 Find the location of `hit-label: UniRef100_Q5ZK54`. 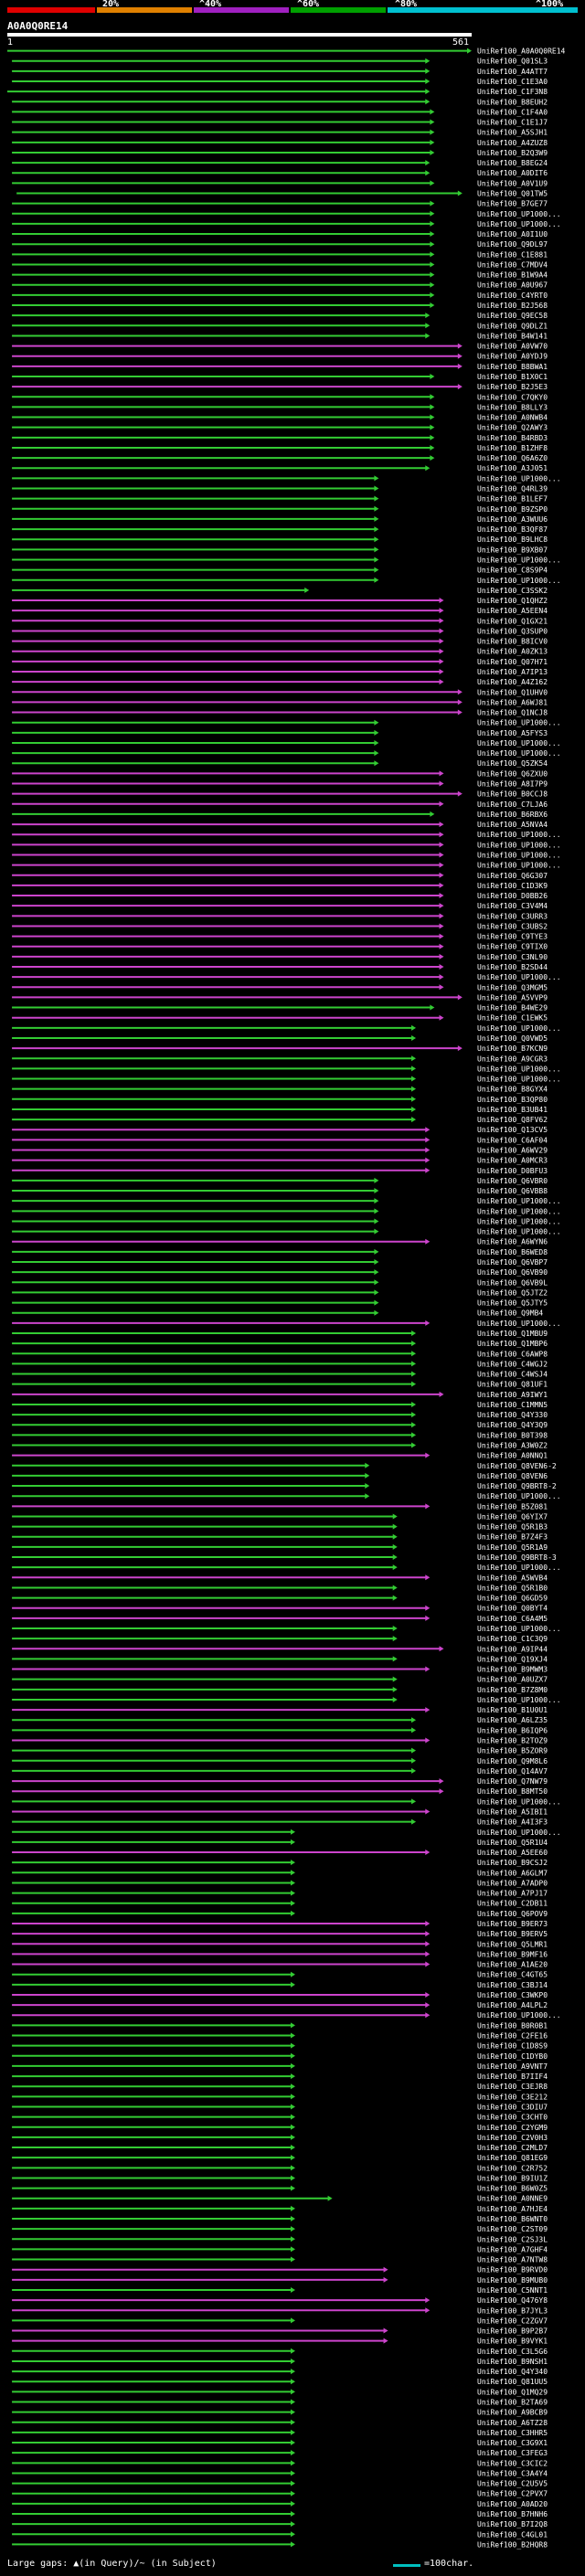

hit-label: UniRef100_Q5ZK54 is located at coordinates (512, 763).